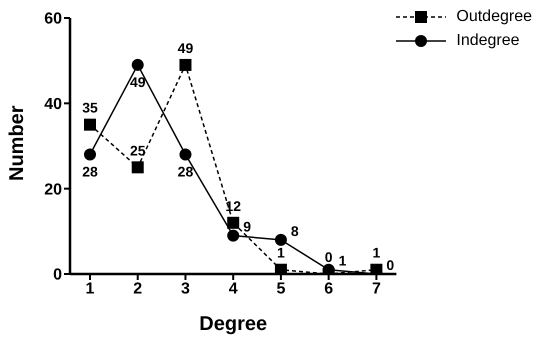 The image size is (550, 347). Describe the element at coordinates (53, 105) in the screenshot. I see `y-tick-label: 40` at that location.